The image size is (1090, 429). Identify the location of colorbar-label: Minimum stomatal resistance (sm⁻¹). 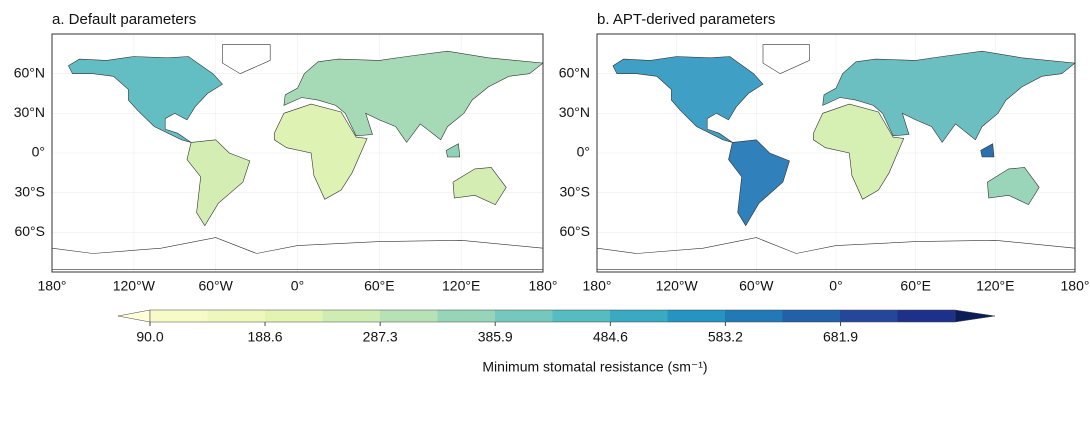
(594, 367).